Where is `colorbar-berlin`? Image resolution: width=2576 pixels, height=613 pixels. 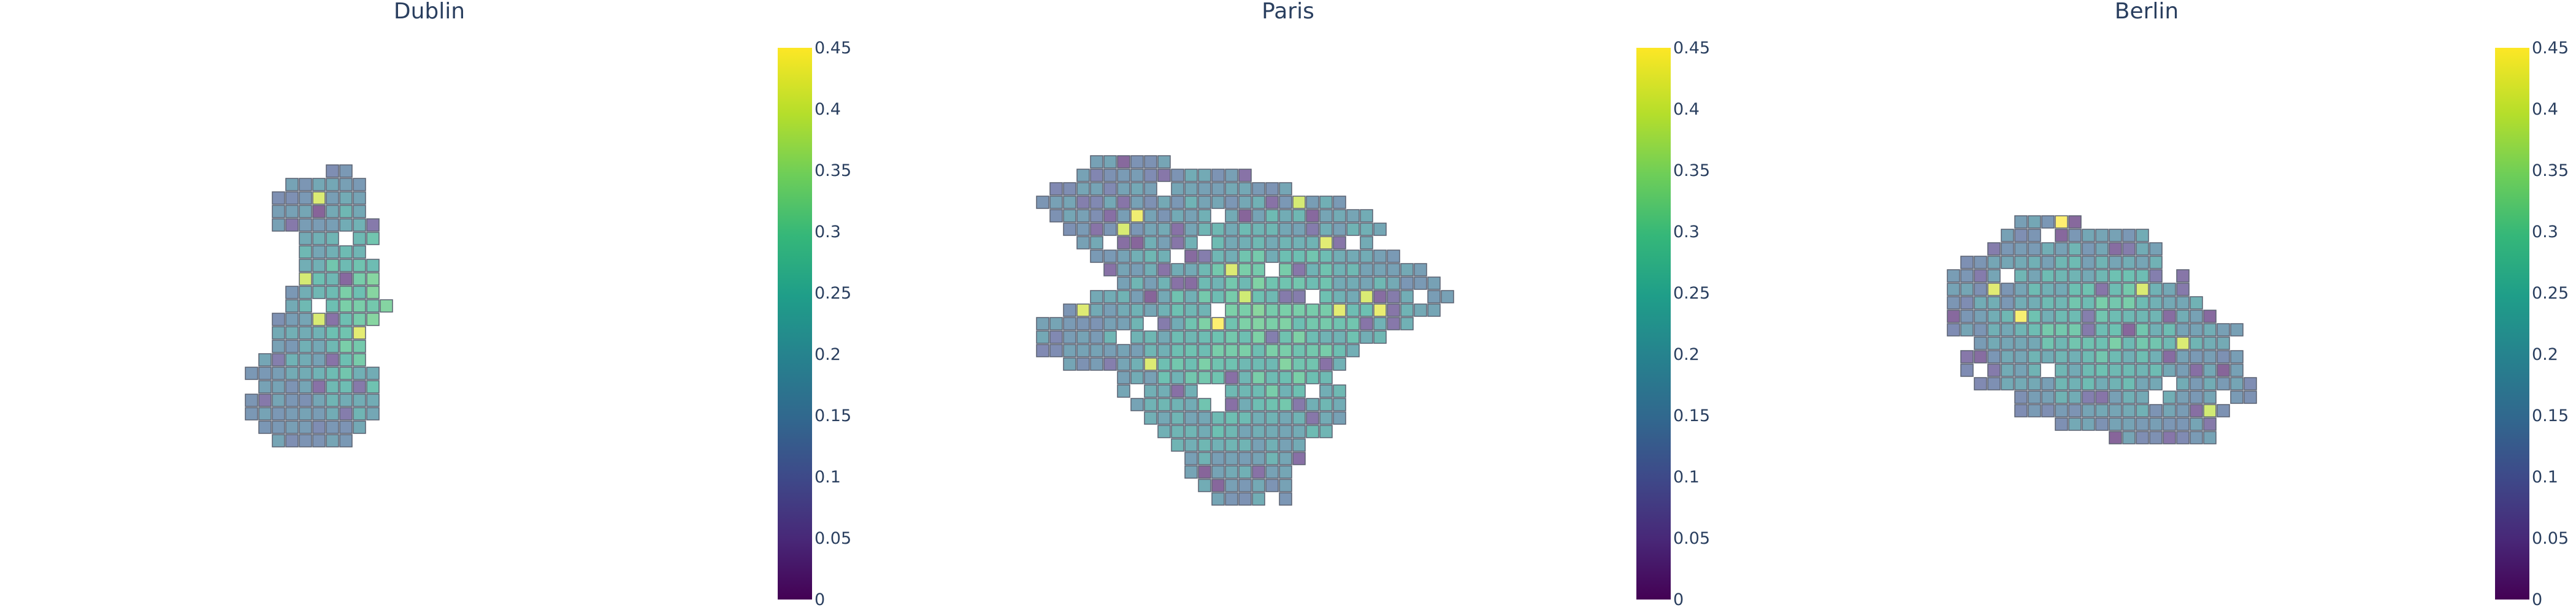
colorbar-berlin is located at coordinates (2512, 324).